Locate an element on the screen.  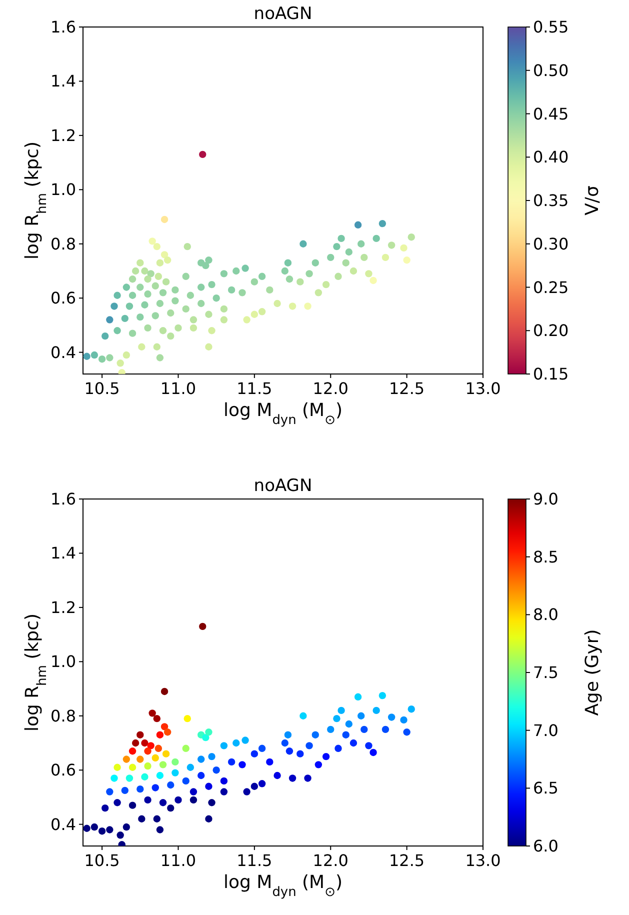
color-bar-label: 7.0 is located at coordinates (545, 730).